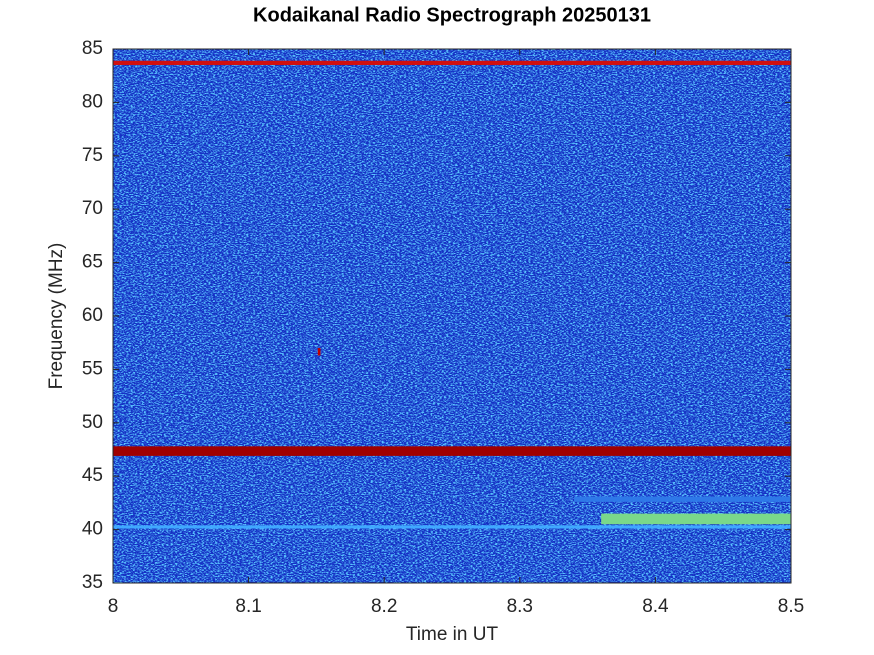 This screenshot has height=655, width=874. I want to click on y-tick-label: 70, so click(92, 208).